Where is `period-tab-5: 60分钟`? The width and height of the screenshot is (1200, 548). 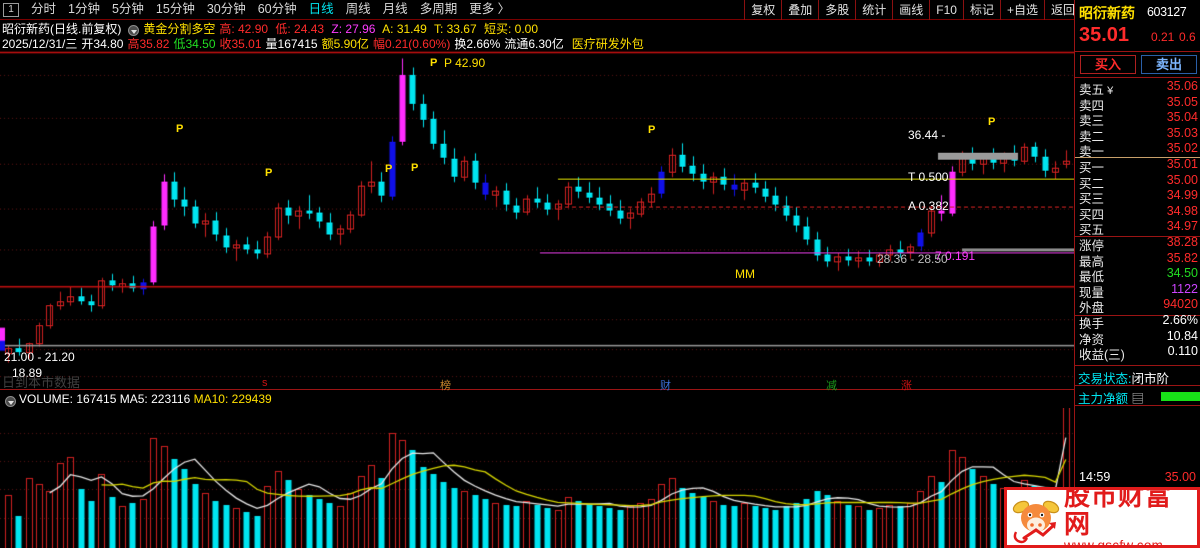
period-tab-5: 60分钟 is located at coordinates (277, 9).